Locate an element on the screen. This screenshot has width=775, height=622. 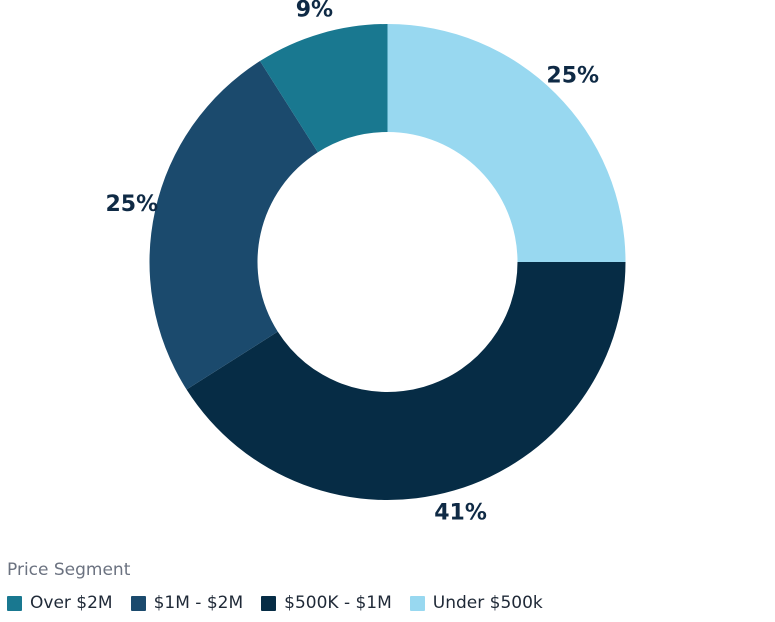
legend-label: $1M - $2M is located at coordinates (198, 603).